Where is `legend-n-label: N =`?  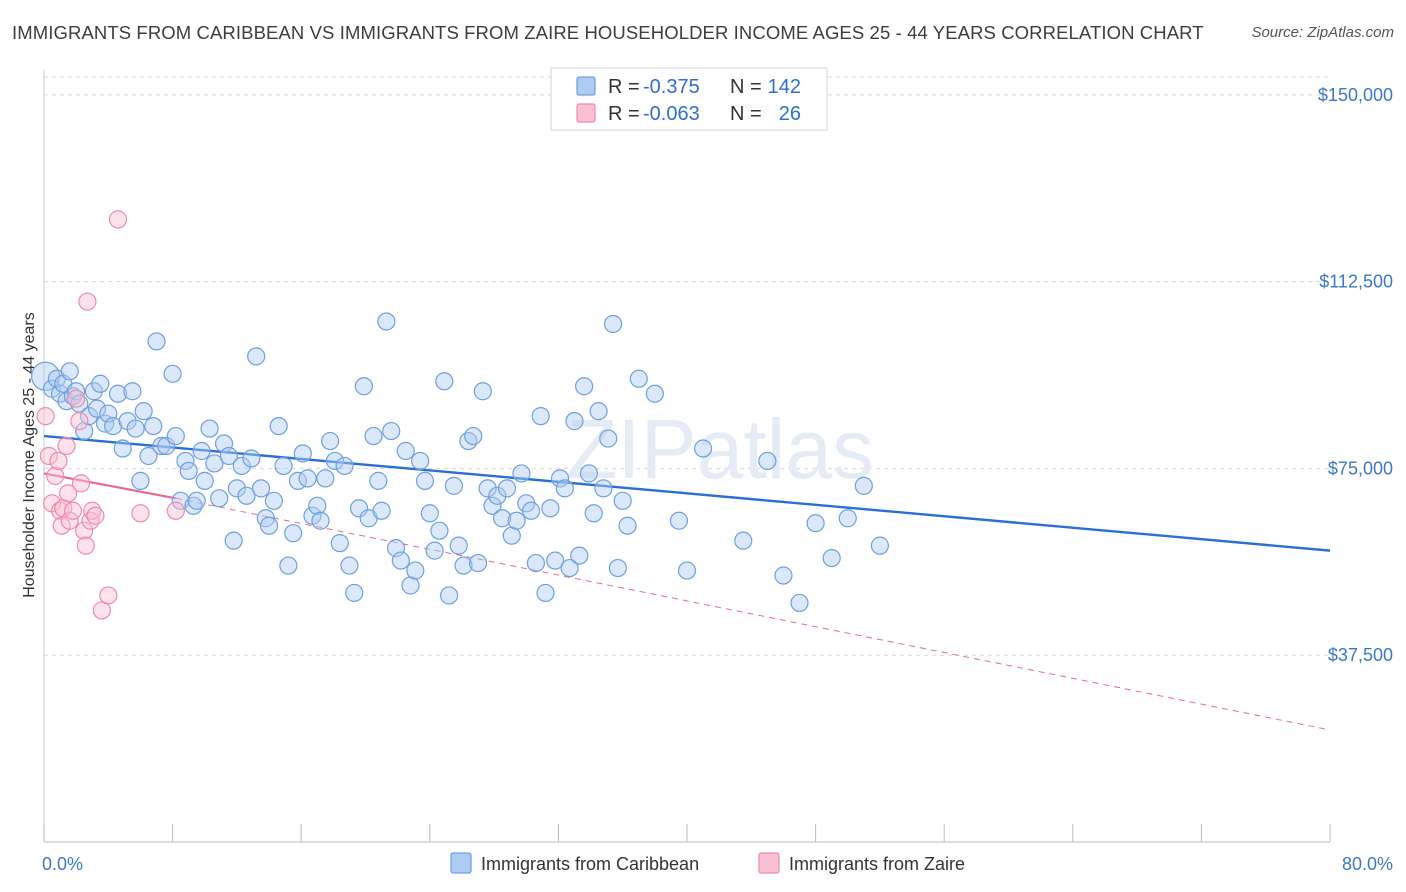
legend-n-label: N = is located at coordinates (746, 87).